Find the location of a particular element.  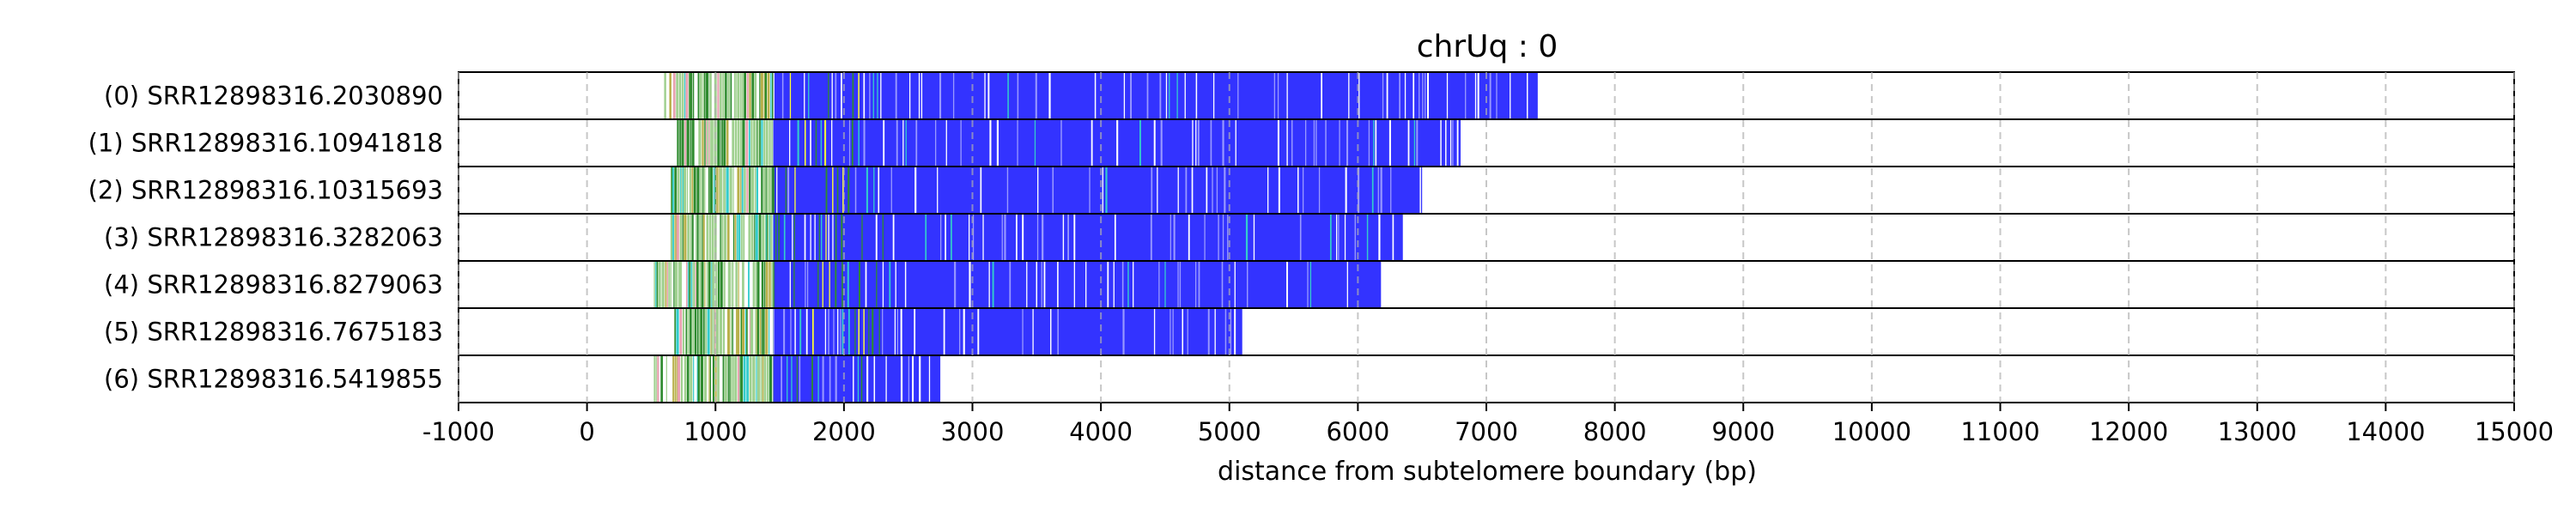

x-tick-label: 4000 is located at coordinates (1101, 431).